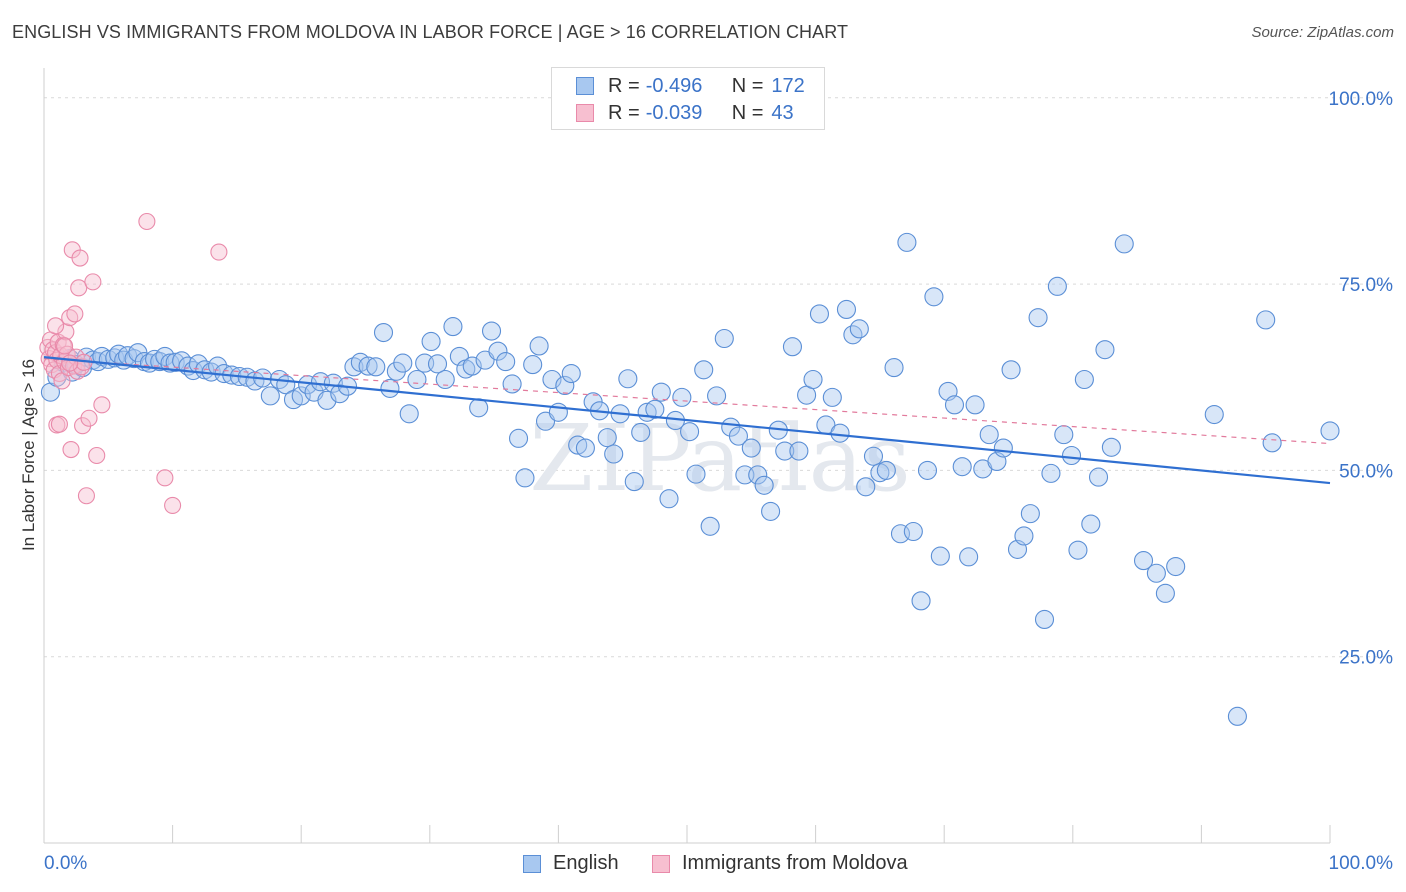 This screenshot has height=892, width=1406. Describe the element at coordinates (571, 863) in the screenshot. I see `legend-item-english: English` at that location.